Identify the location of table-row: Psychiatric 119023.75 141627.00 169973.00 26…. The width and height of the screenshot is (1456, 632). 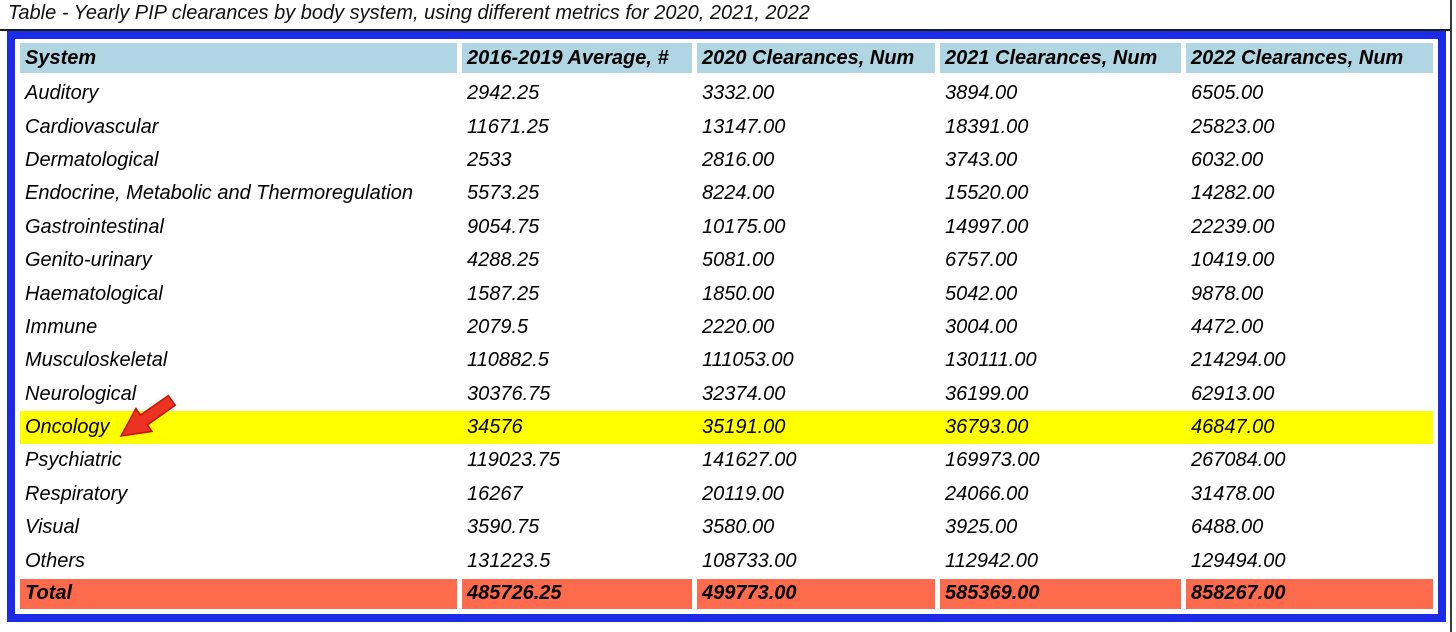
(726, 461).